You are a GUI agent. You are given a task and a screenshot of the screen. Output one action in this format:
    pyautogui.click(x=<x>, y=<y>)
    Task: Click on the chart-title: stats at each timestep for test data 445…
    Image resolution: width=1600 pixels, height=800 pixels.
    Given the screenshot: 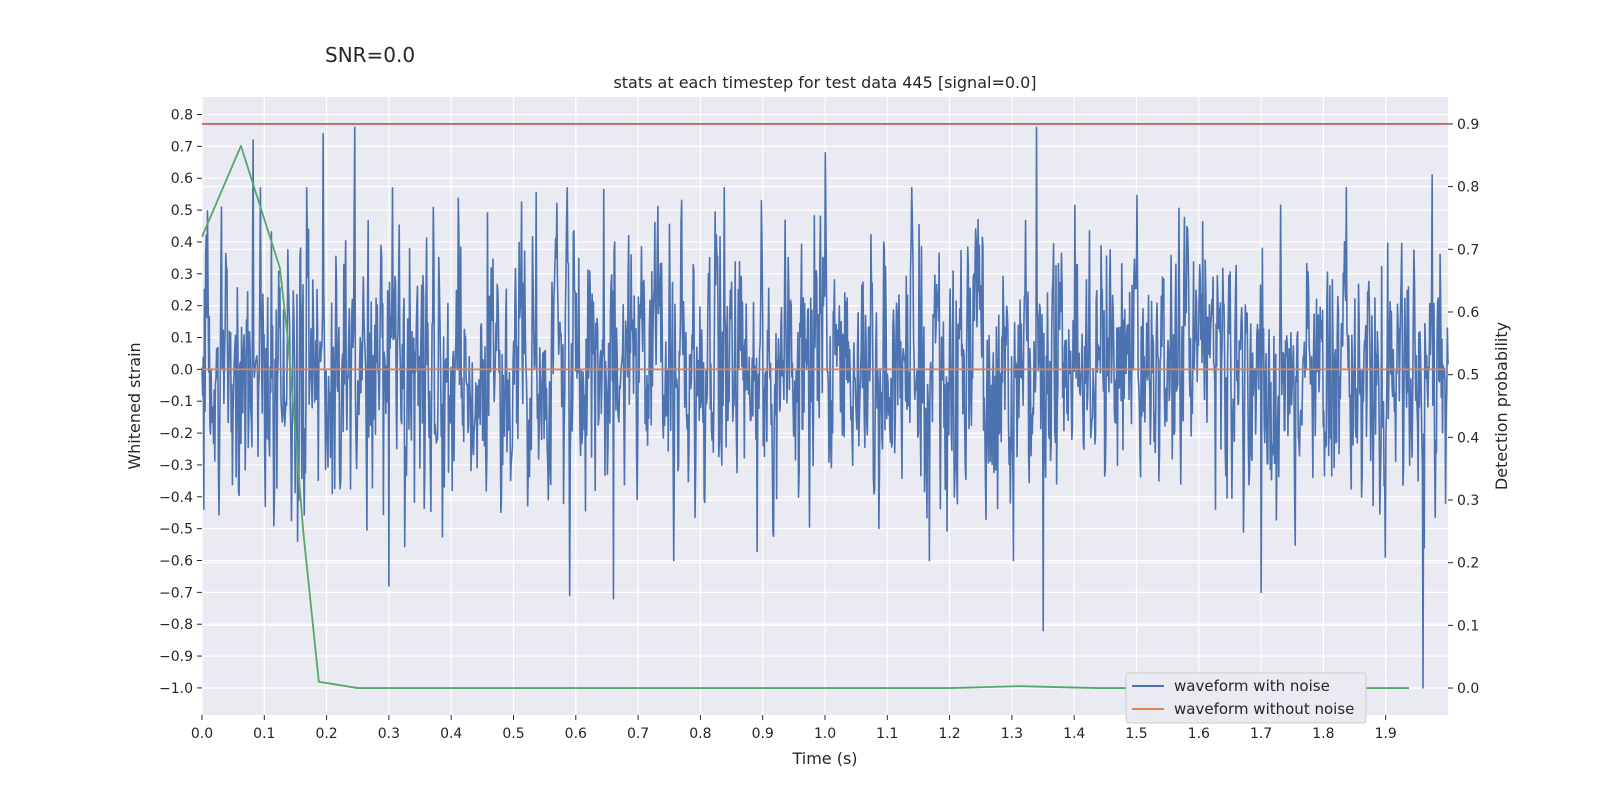 What is the action you would take?
    pyautogui.click(x=824, y=82)
    